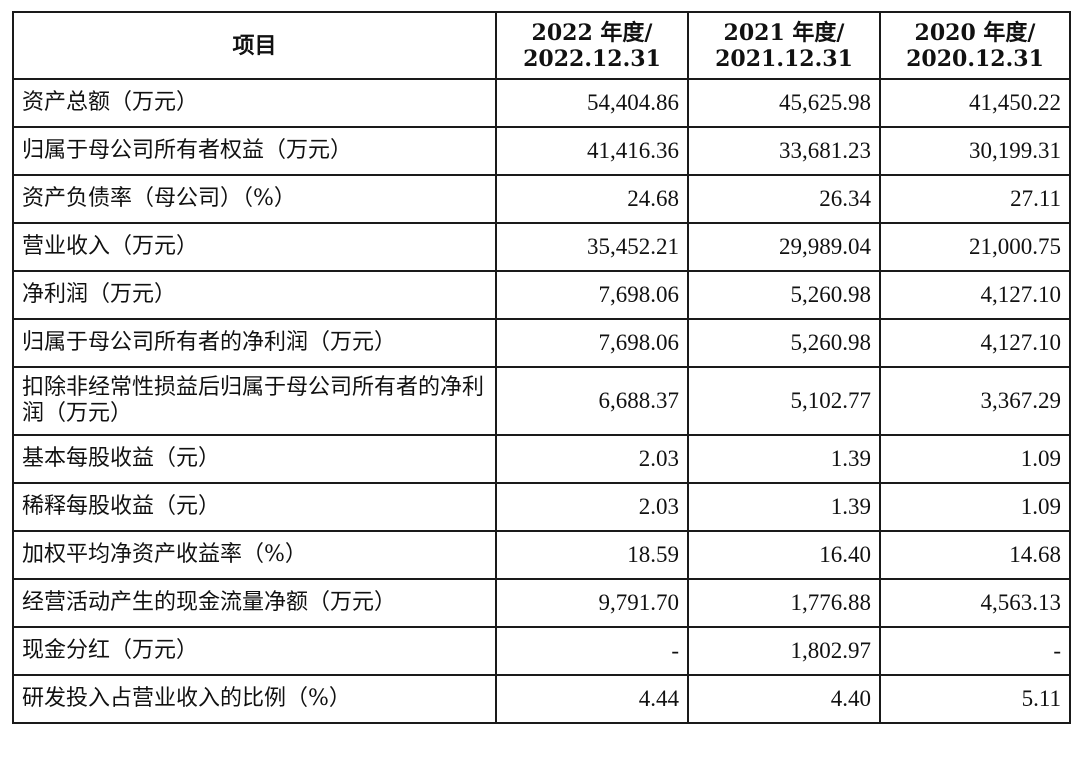 This screenshot has height=760, width=1080. What do you see at coordinates (784, 58) in the screenshot?
I see `header-2021-line2: 2021.12.31` at bounding box center [784, 58].